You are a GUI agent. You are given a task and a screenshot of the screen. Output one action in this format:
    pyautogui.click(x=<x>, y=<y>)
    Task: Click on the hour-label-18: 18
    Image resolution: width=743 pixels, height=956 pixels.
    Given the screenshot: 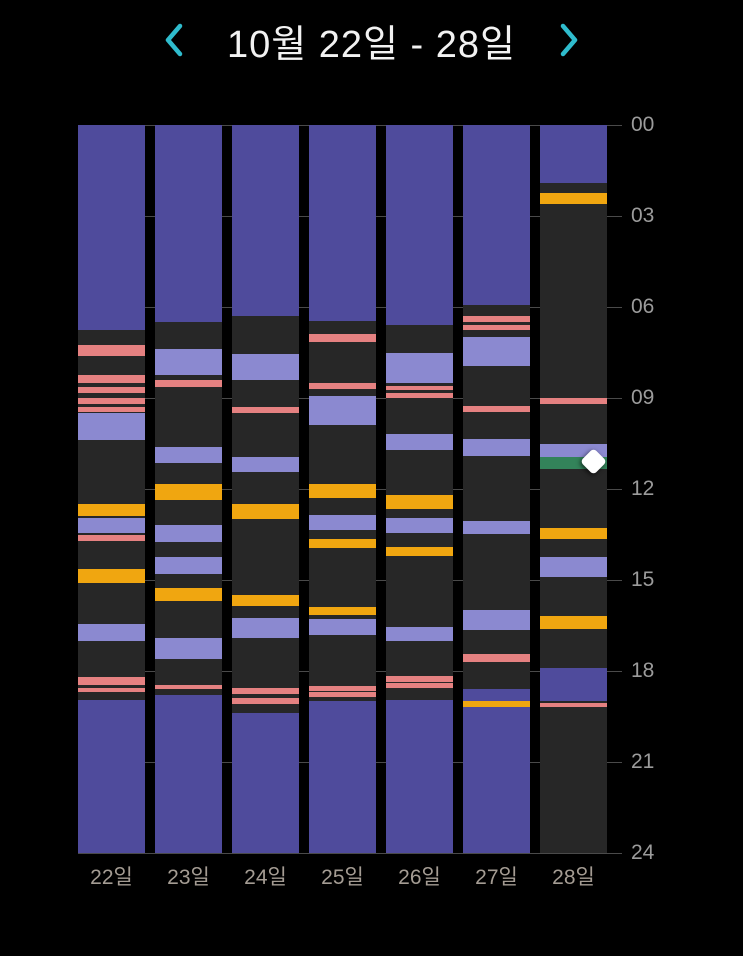 What is the action you would take?
    pyautogui.click(x=643, y=670)
    